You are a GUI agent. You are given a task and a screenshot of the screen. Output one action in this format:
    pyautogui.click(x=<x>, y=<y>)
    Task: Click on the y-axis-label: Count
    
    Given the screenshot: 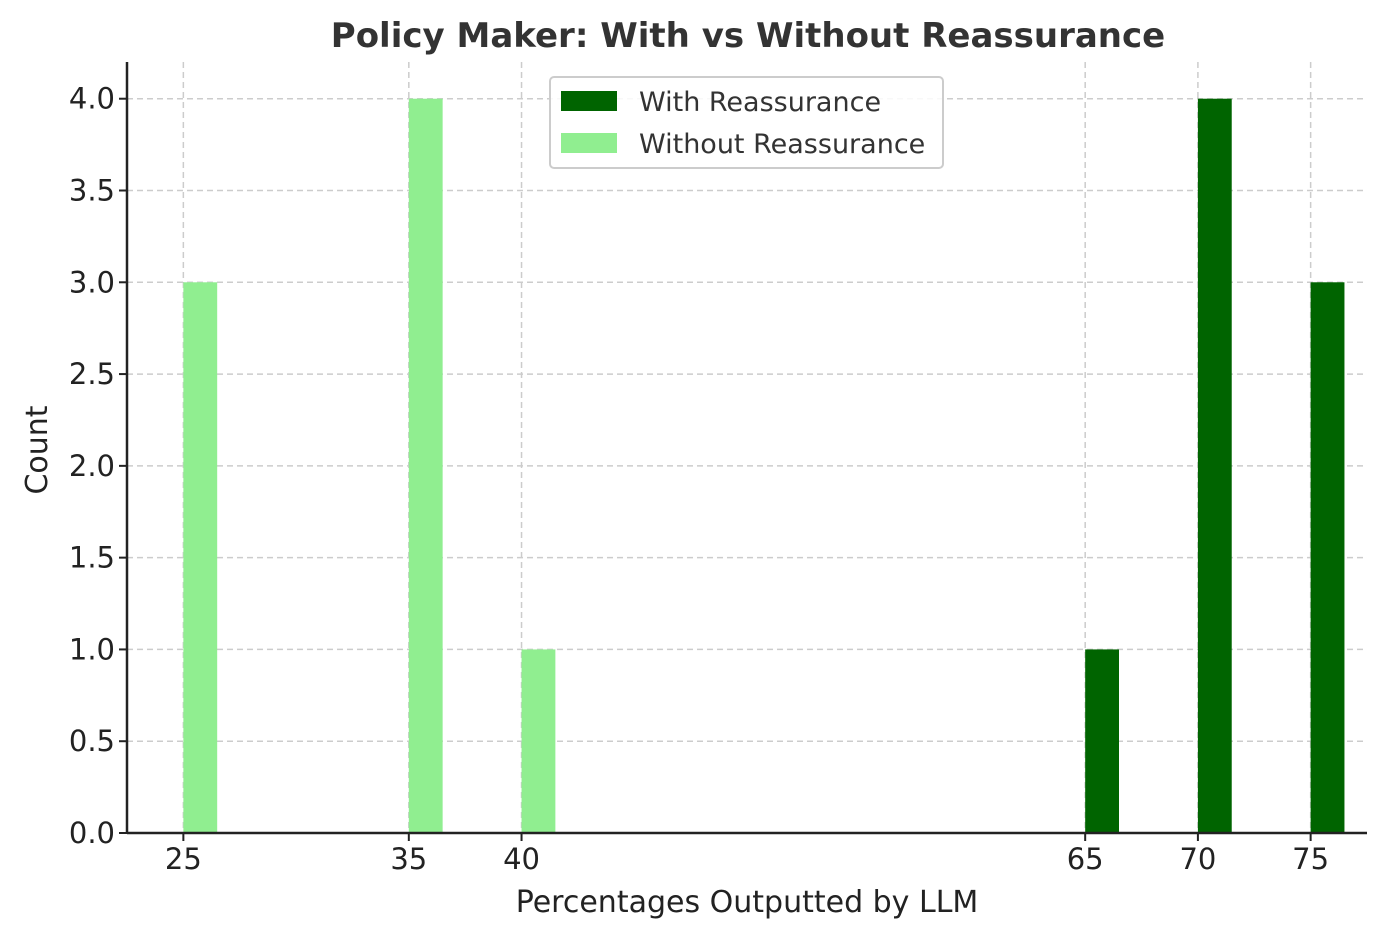 What is the action you would take?
    pyautogui.click(x=37, y=449)
    